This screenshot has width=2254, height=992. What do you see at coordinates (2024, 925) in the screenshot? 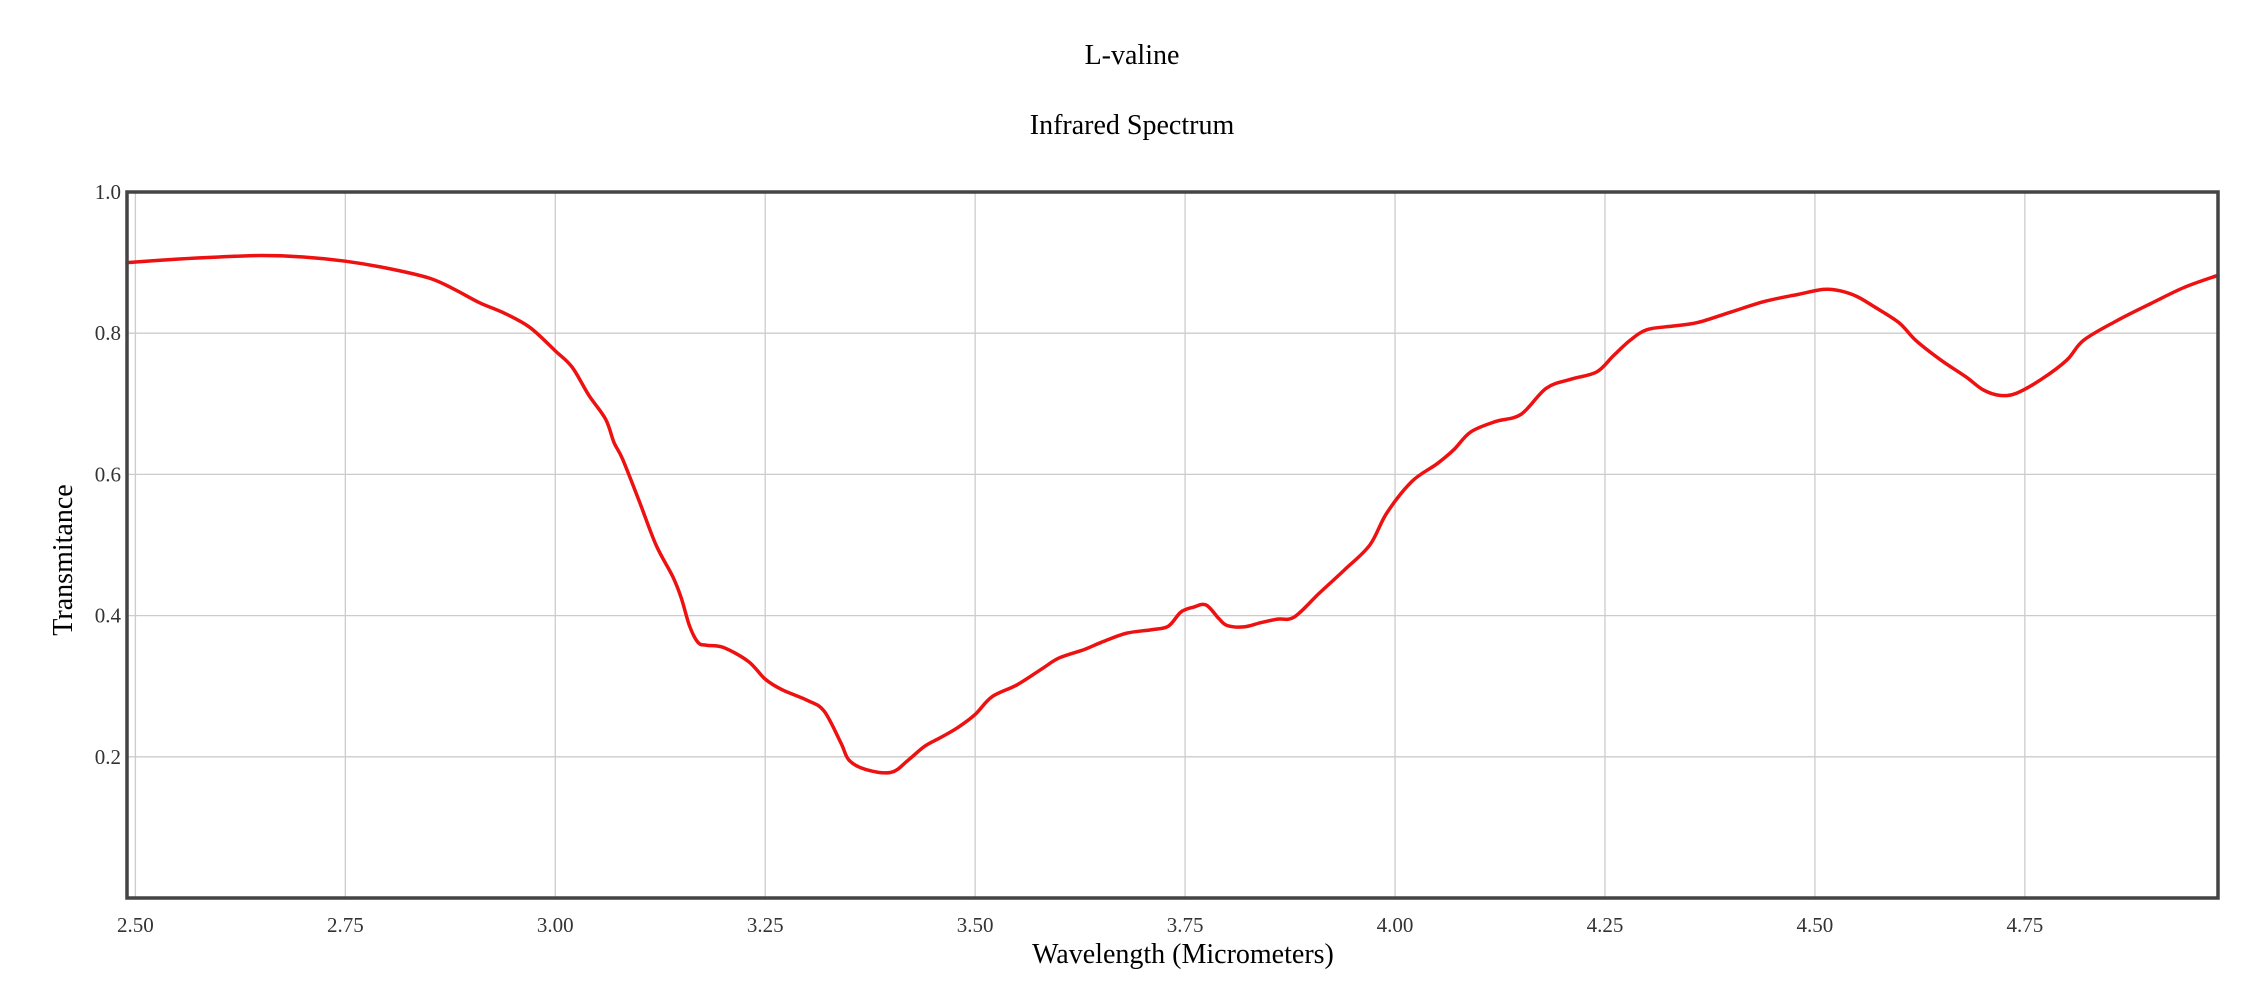
I see `x-tick-label: 4.75` at bounding box center [2024, 925].